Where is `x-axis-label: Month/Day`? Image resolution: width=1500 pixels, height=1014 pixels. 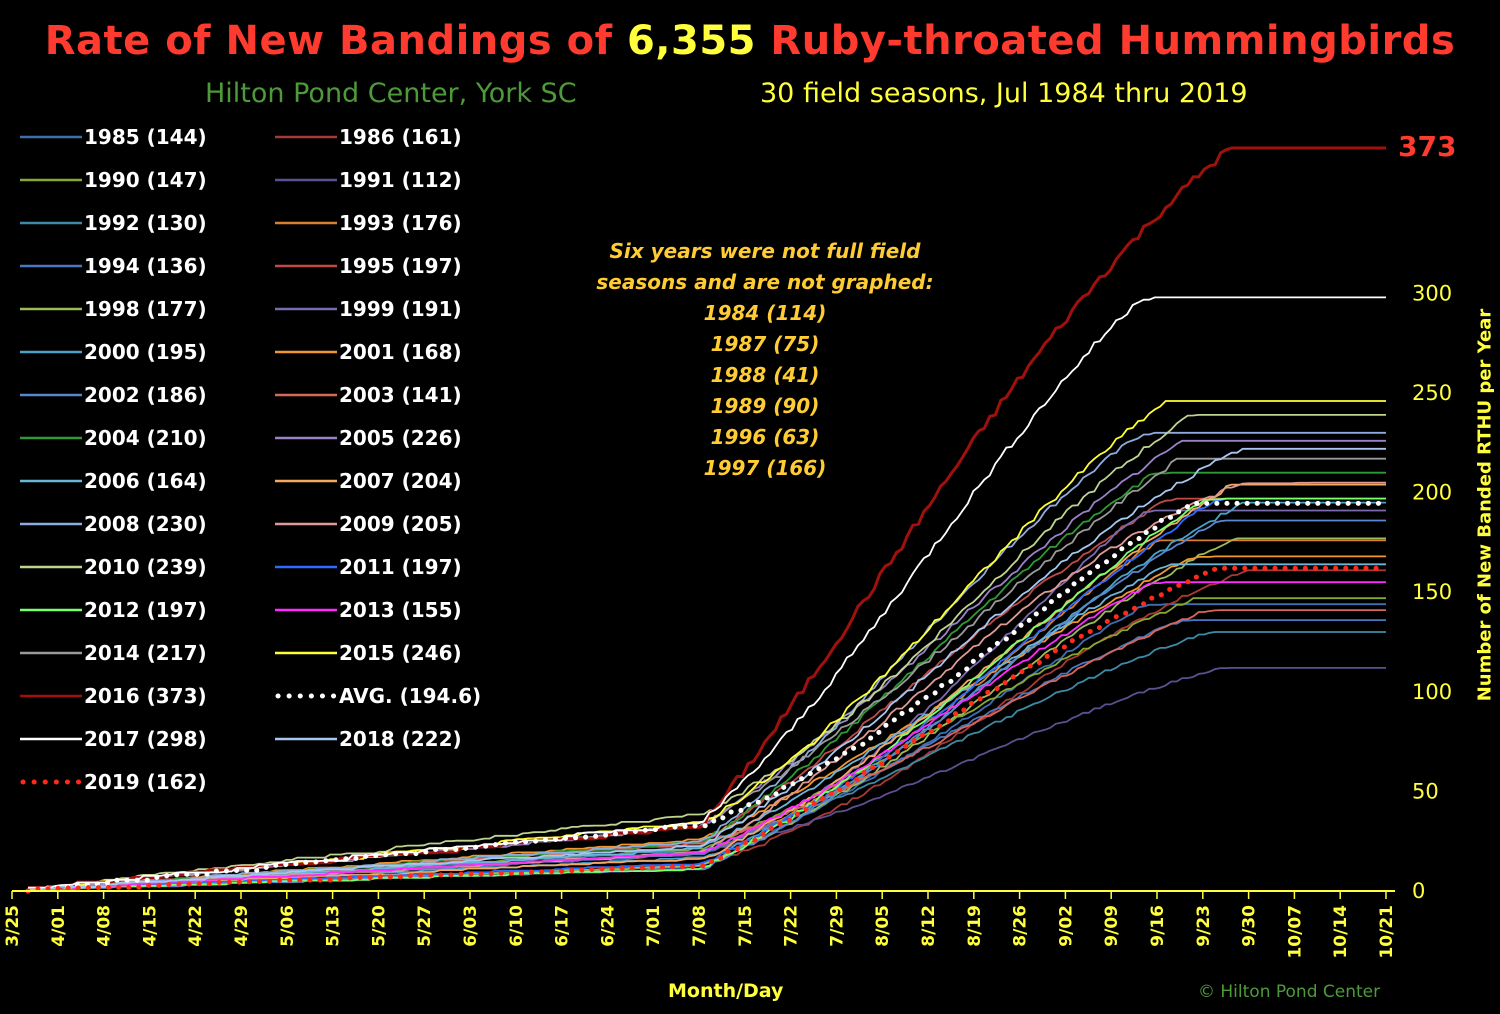 x-axis-label: Month/Day is located at coordinates (726, 991).